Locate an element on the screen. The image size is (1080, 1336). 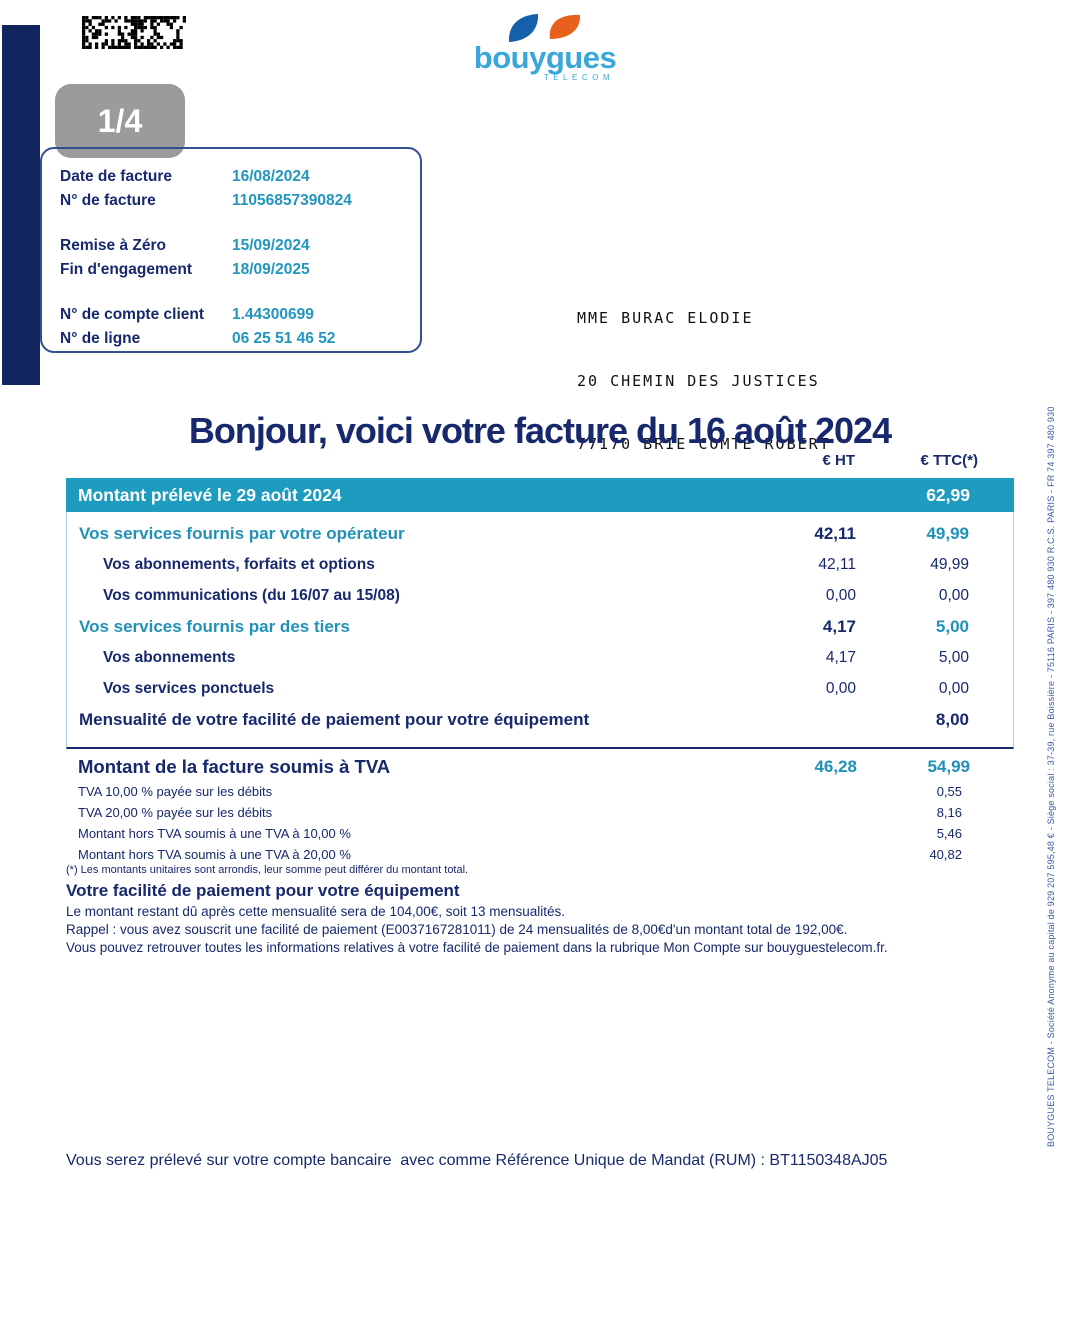
info-row-date-facture: Date de facture 16/08/2024 is located at coordinates (240, 177).